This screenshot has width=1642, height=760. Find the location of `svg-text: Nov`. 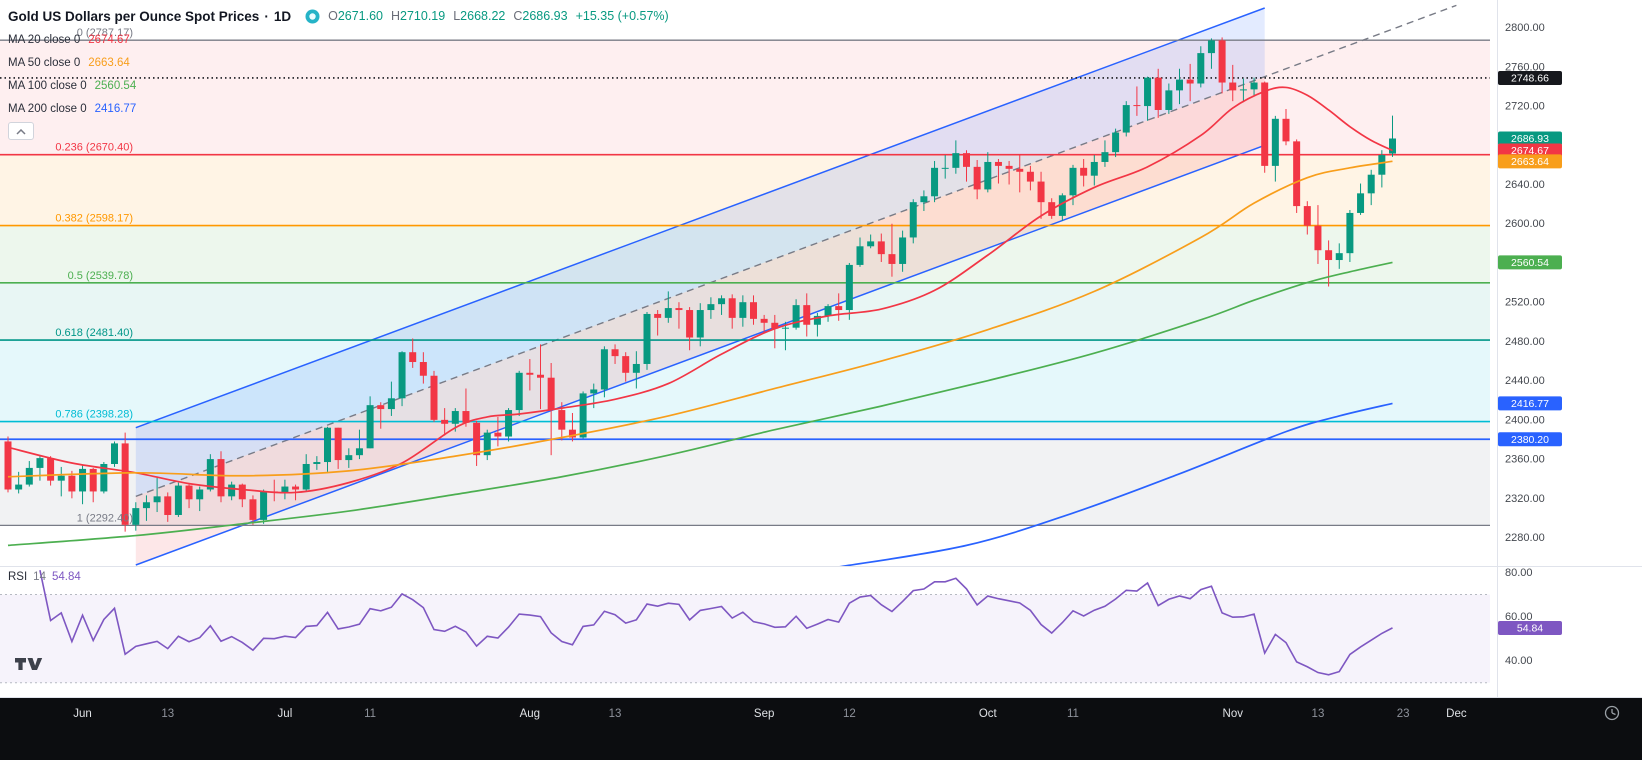

svg-text: Nov is located at coordinates (1233, 714).